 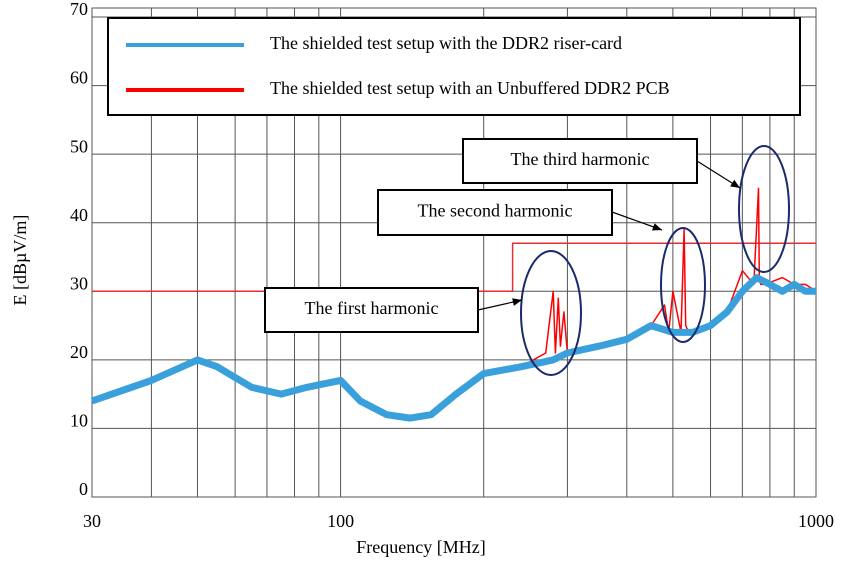 I want to click on legend, so click(x=454, y=66).